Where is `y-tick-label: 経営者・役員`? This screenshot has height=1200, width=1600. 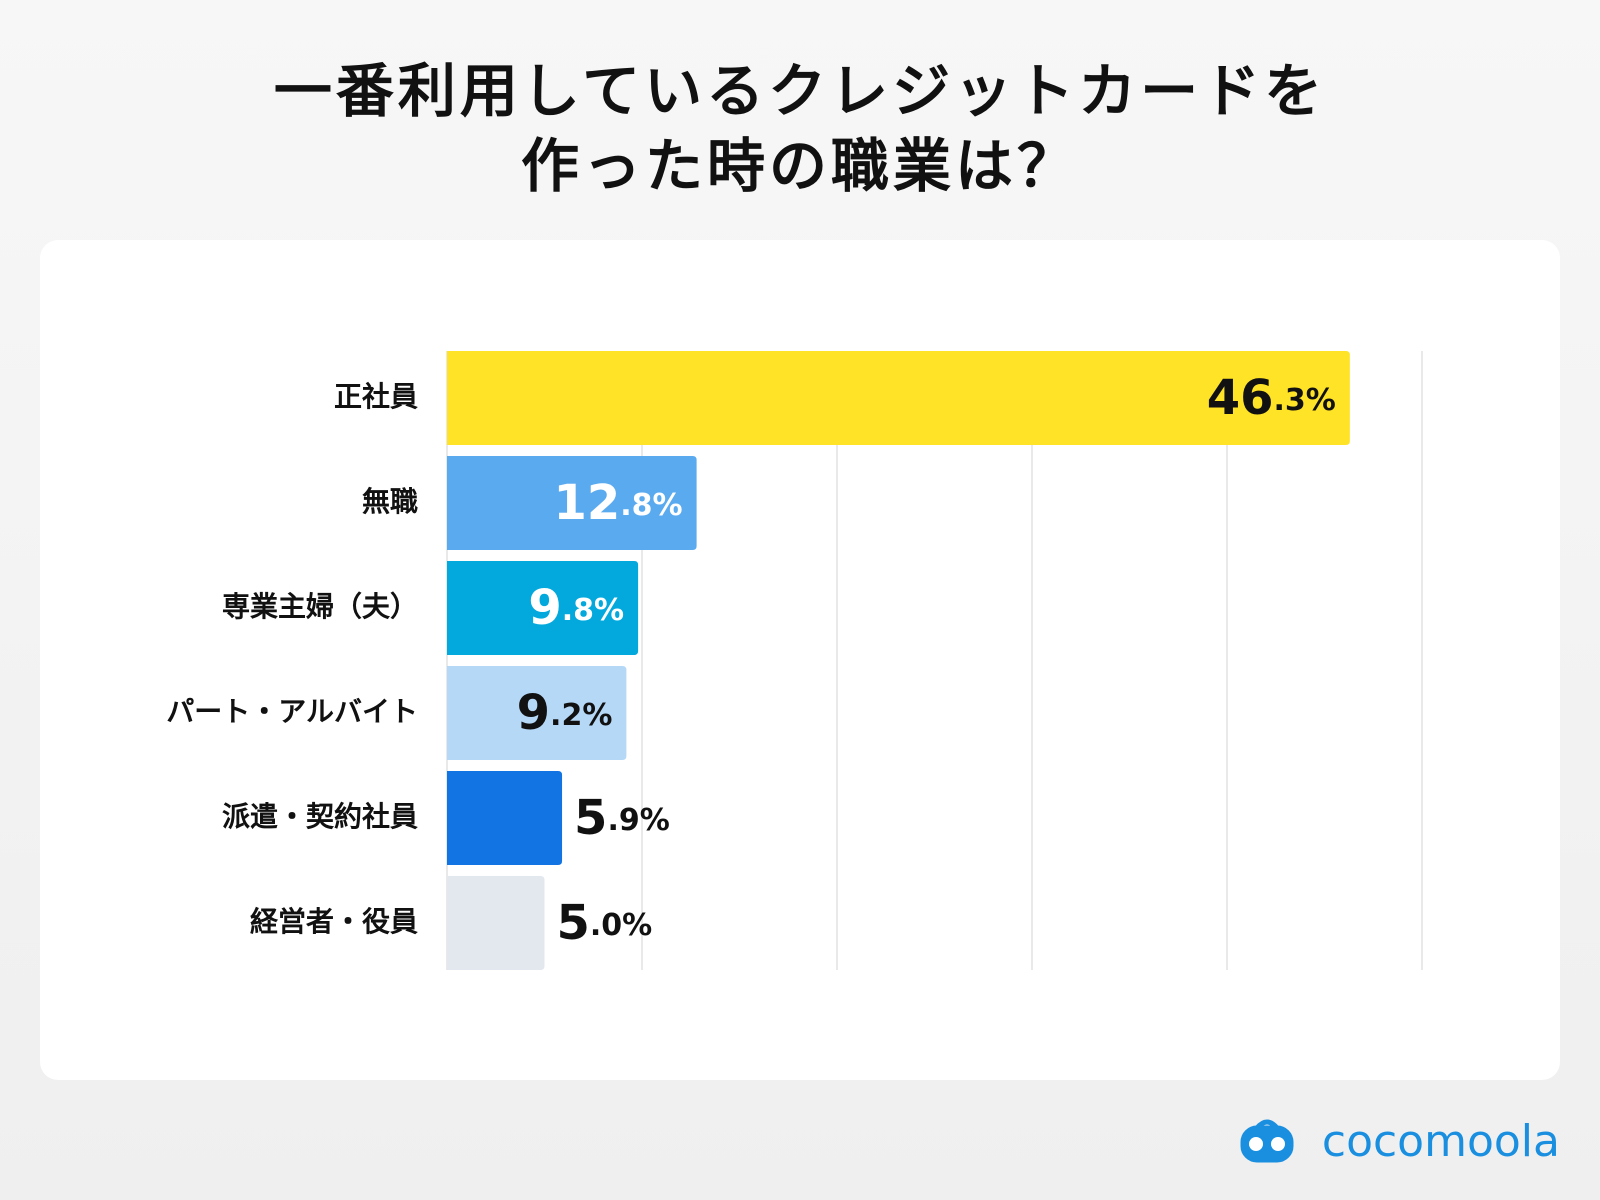 y-tick-label: 経営者・役員 is located at coordinates (334, 921).